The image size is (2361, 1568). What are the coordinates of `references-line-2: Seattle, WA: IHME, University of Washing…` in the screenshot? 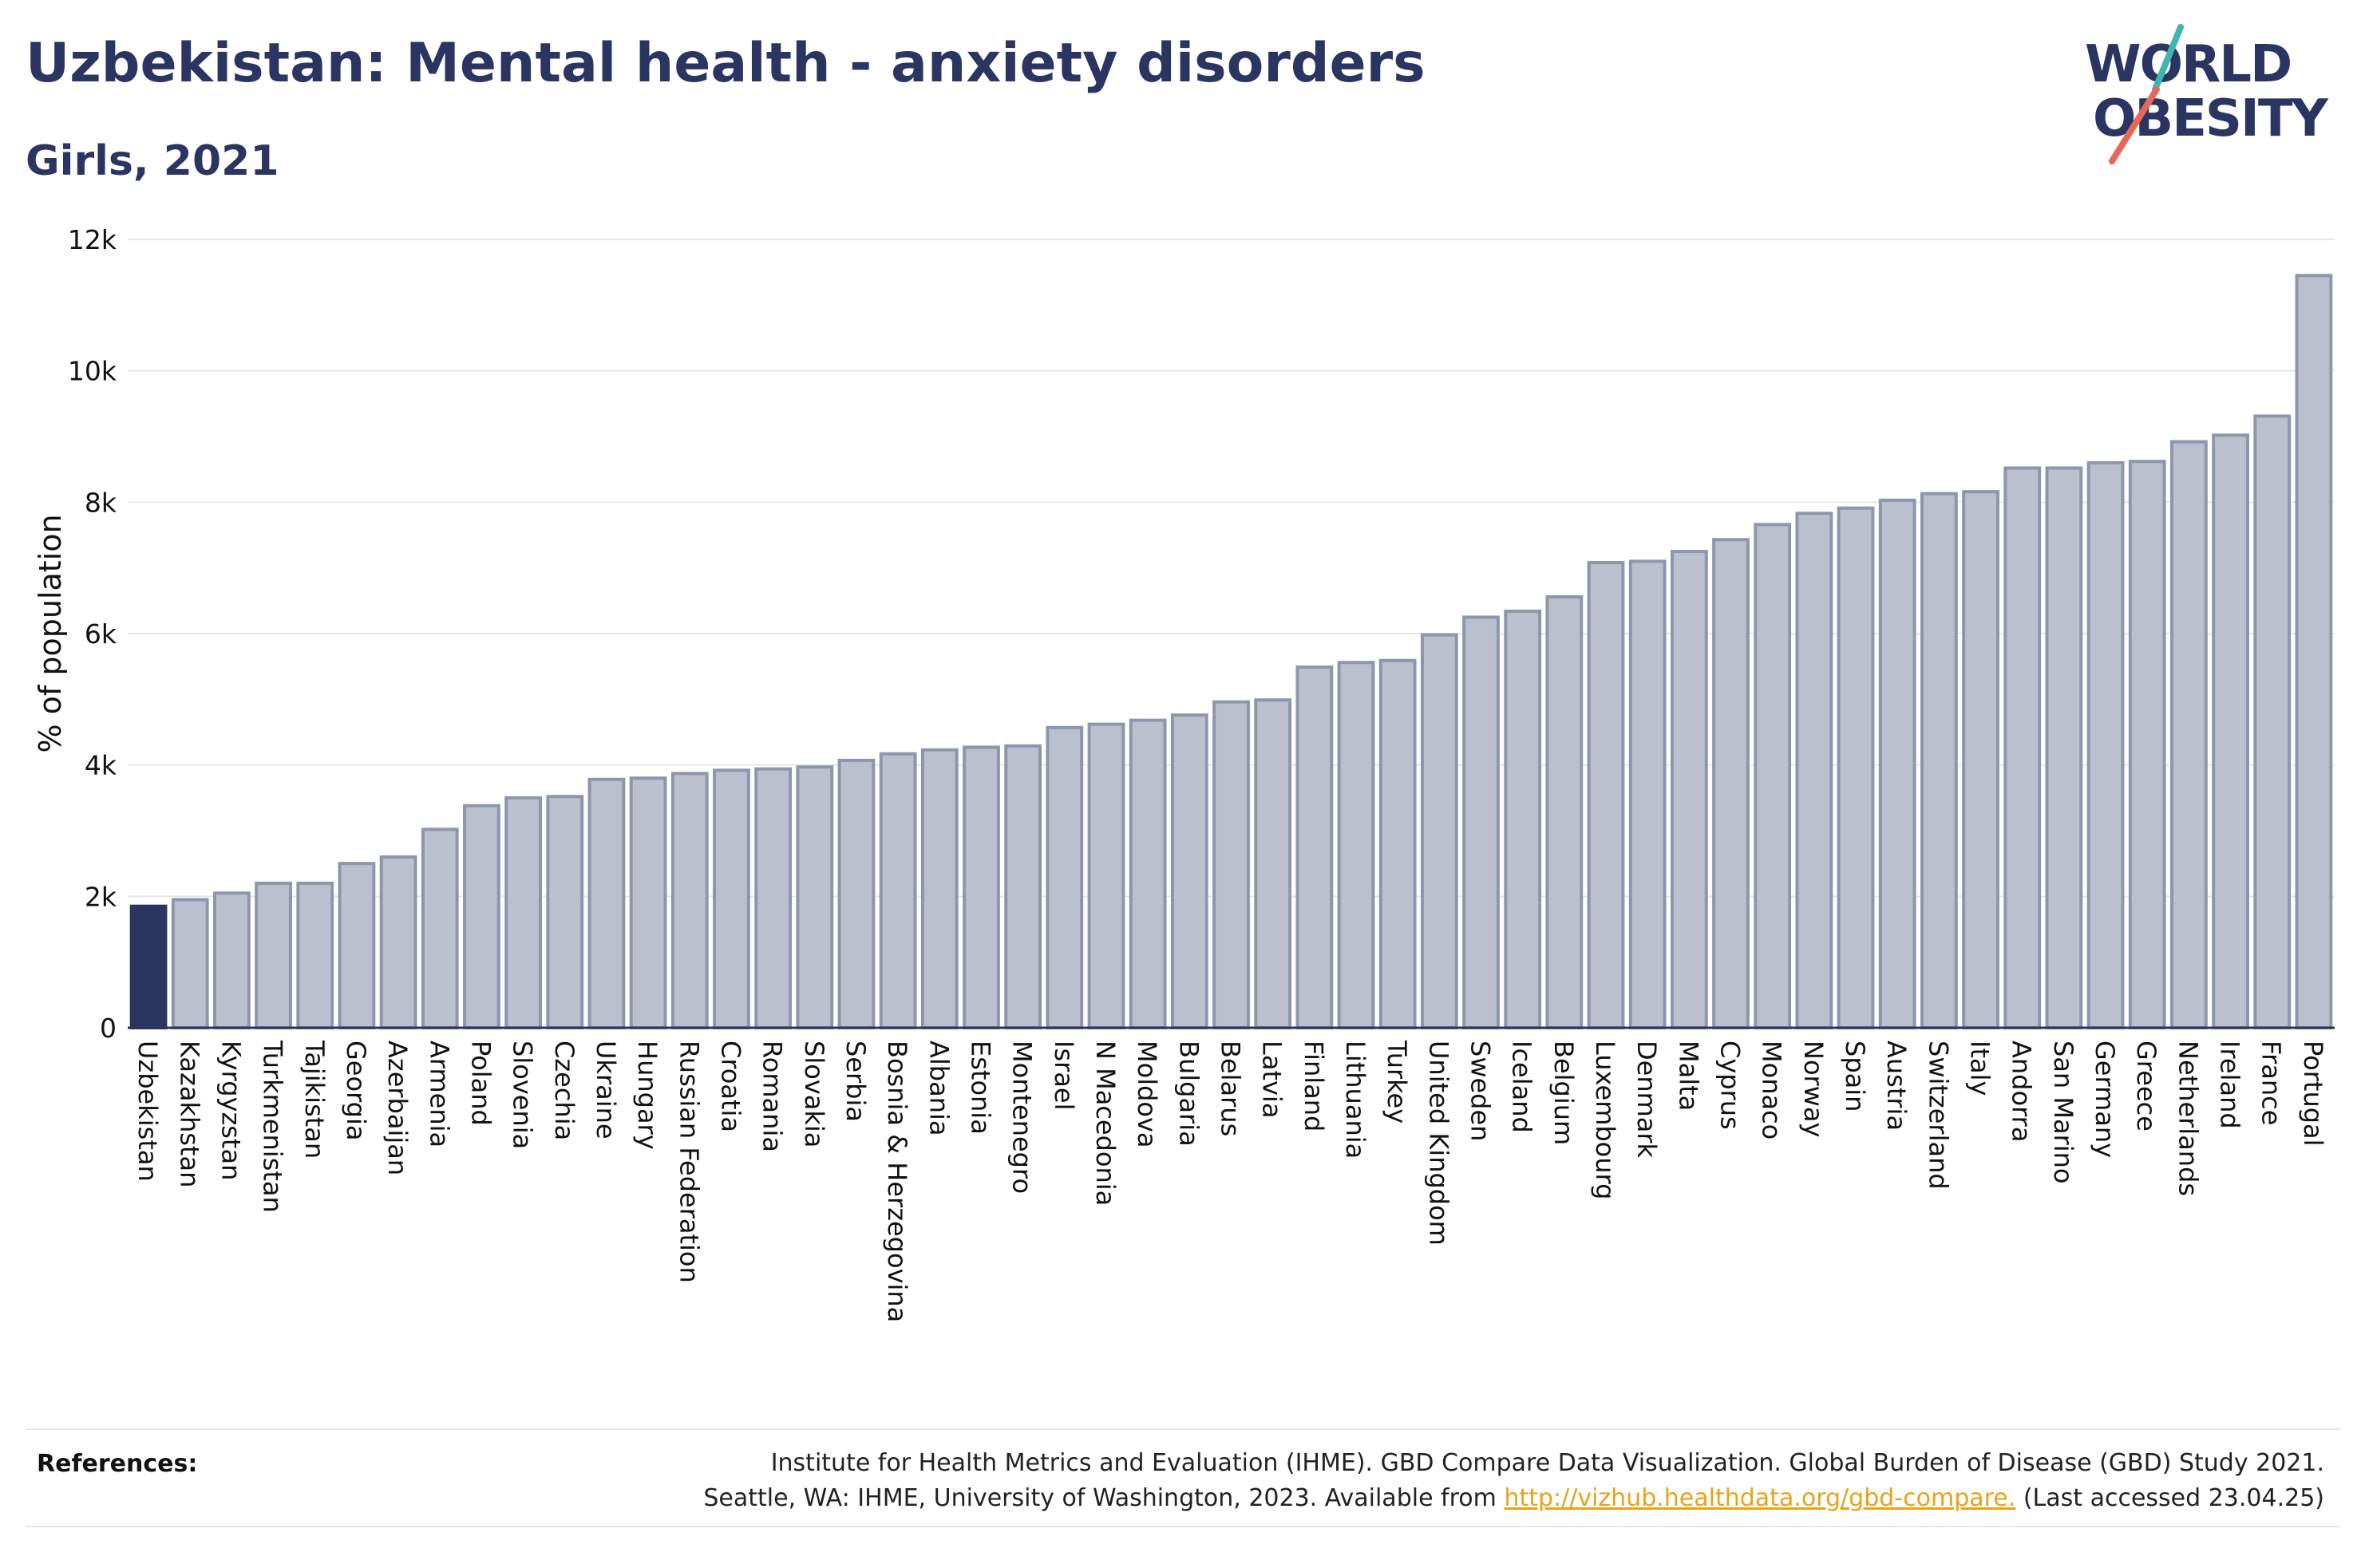 It's located at (1366, 1498).